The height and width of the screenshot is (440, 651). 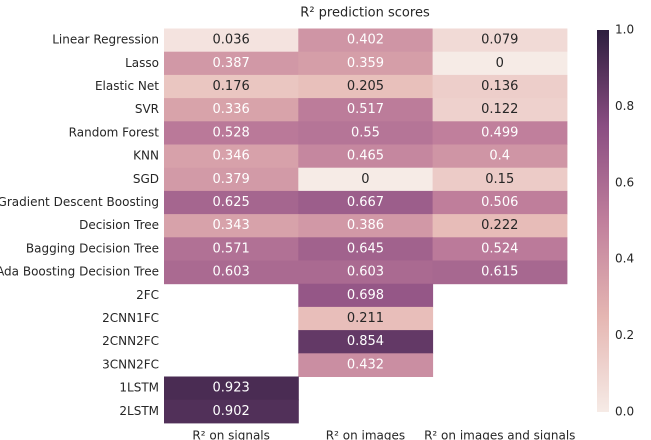 What do you see at coordinates (92, 248) in the screenshot?
I see `row-label: Bagging Decision Tree` at bounding box center [92, 248].